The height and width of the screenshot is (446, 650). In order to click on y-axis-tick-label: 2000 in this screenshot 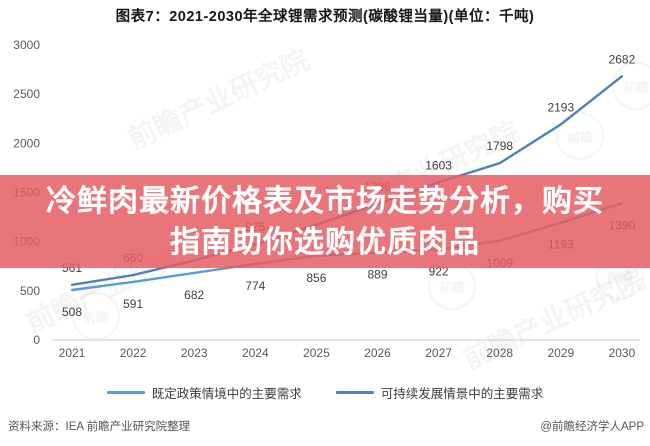, I will do `click(26, 143)`.